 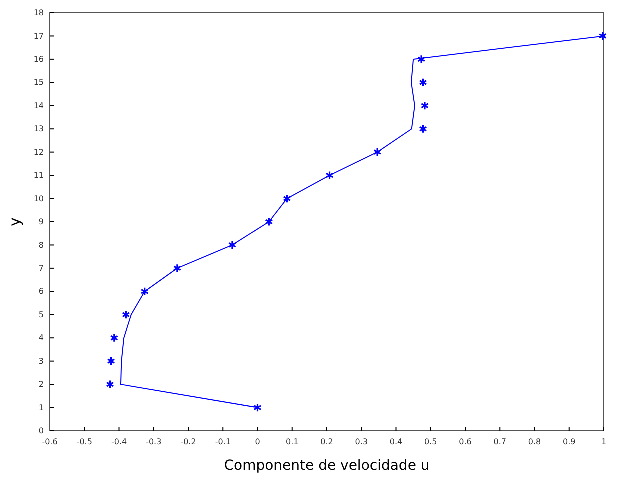 I want to click on y-tick-label: 14, so click(x=39, y=105).